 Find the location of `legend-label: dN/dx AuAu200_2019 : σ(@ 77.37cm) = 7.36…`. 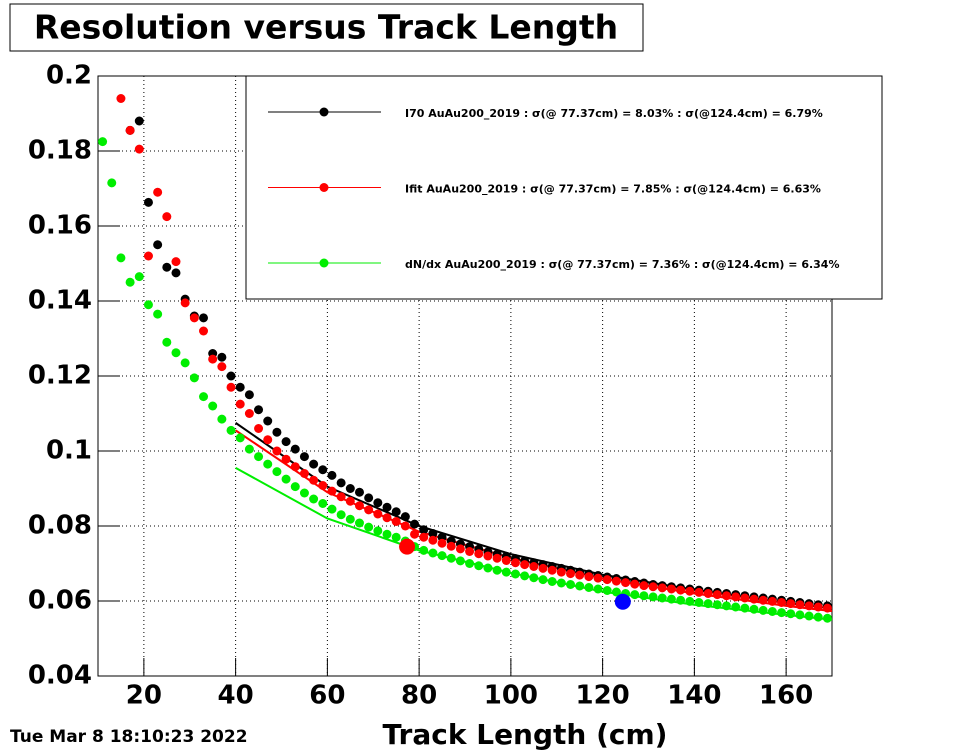

legend-label: dN/dx AuAu200_2019 : σ(@ 77.37cm) = 7.36… is located at coordinates (622, 264).